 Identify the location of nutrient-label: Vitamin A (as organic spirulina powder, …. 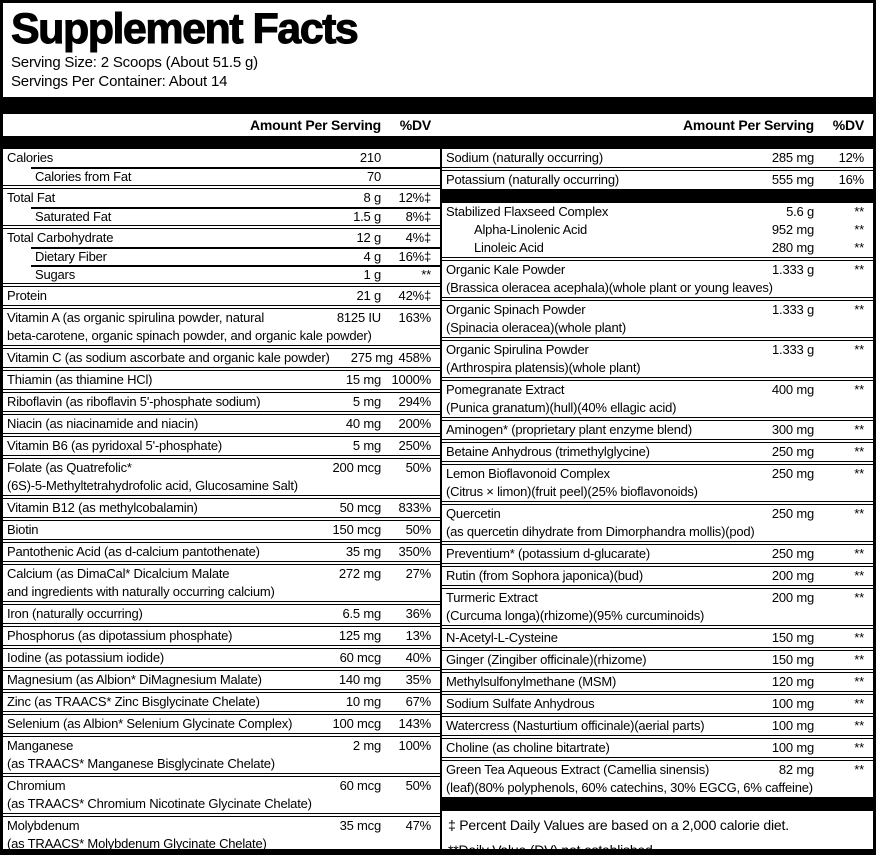
(136, 317).